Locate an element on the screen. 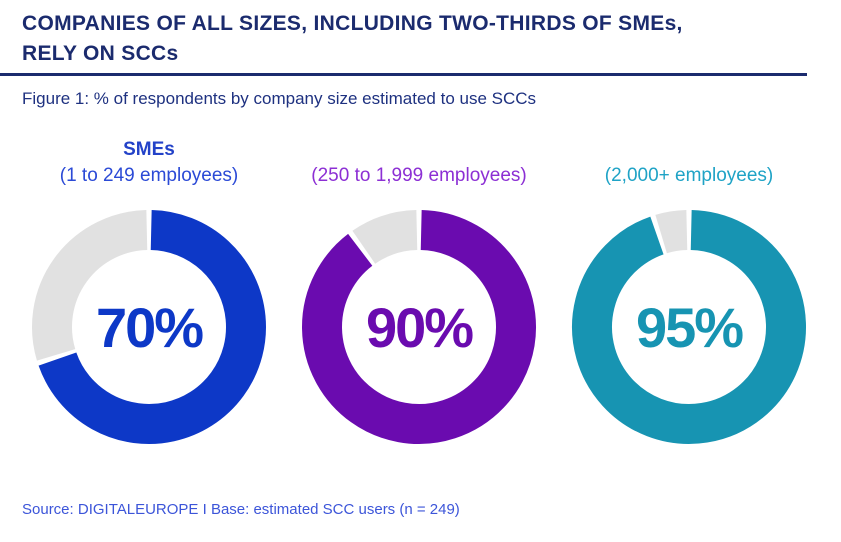  donut-value-label: 70% is located at coordinates (149, 327).